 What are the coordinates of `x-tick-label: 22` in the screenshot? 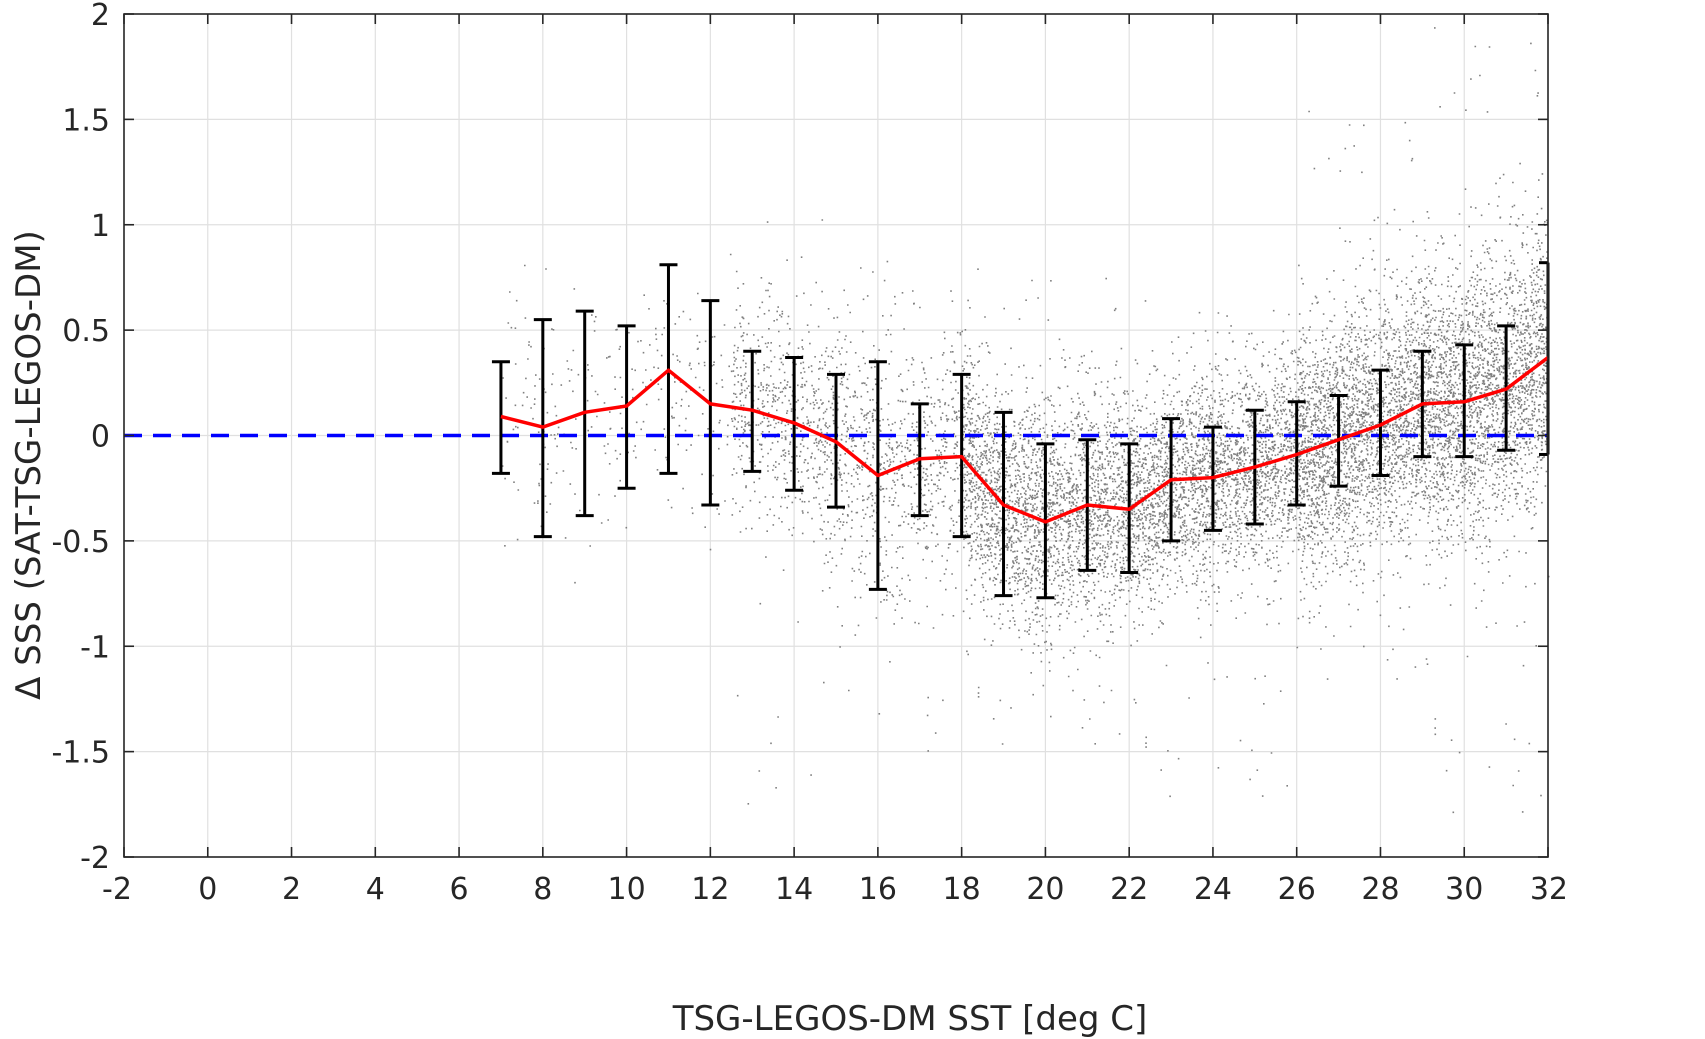 It's located at (1129, 889).